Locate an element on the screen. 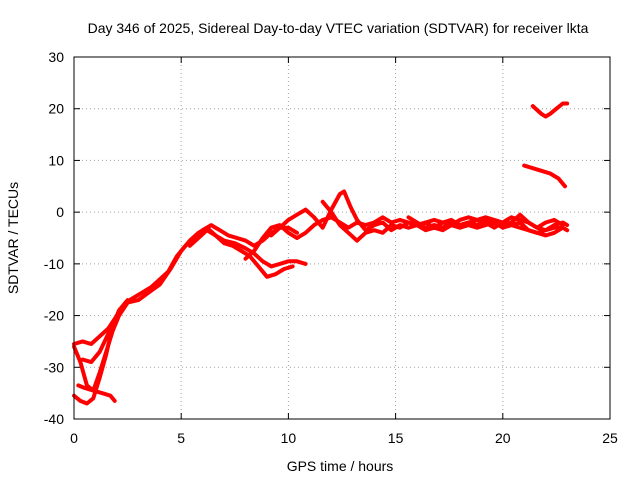 The width and height of the screenshot is (640, 480). y-tick-label: 0 is located at coordinates (60, 212).